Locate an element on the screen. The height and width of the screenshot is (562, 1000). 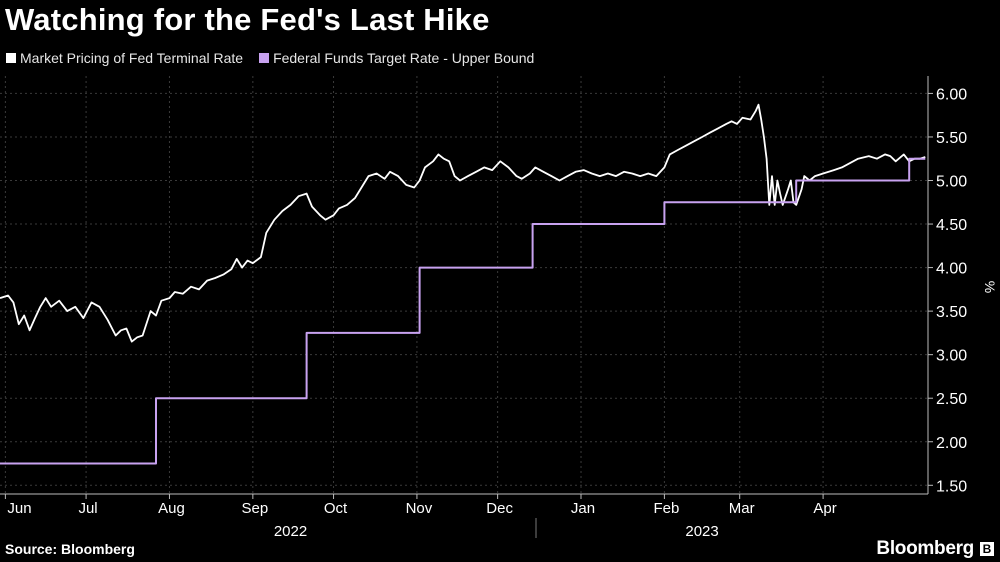
y-axis-label: % is located at coordinates (990, 287).